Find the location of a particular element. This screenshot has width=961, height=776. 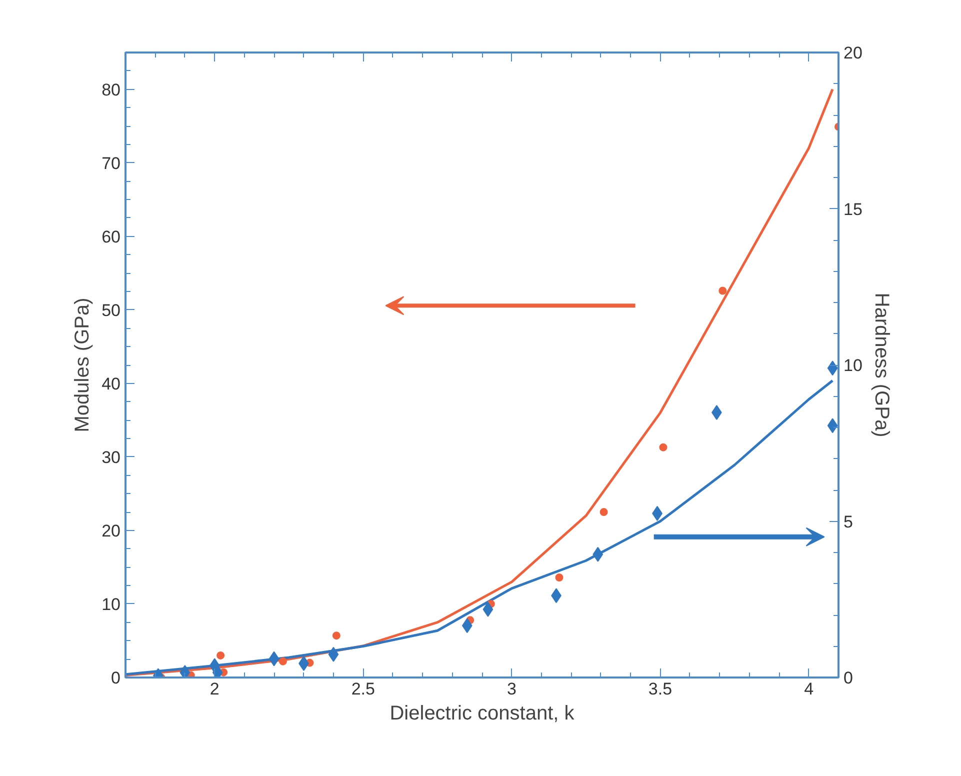

x-tick-label: 2 is located at coordinates (215, 689).